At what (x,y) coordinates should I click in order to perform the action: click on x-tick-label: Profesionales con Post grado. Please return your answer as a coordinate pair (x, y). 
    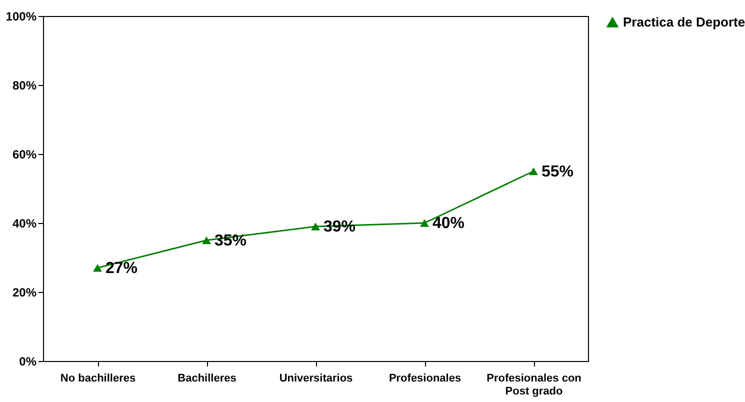
    Looking at the image, I should click on (534, 385).